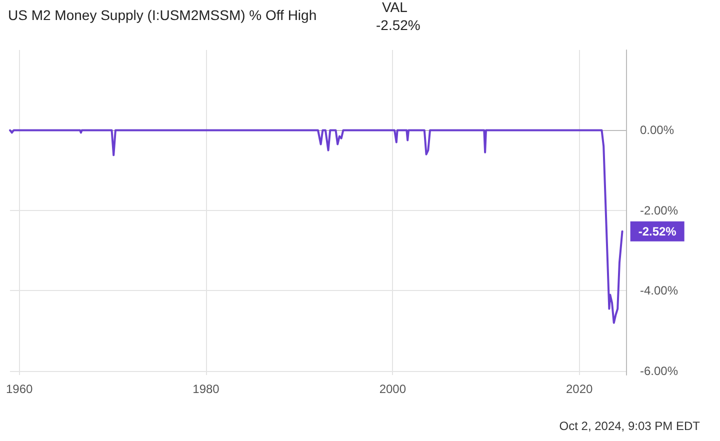 Image resolution: width=720 pixels, height=441 pixels. Describe the element at coordinates (580, 389) in the screenshot. I see `x-tick-label: 2020` at that location.